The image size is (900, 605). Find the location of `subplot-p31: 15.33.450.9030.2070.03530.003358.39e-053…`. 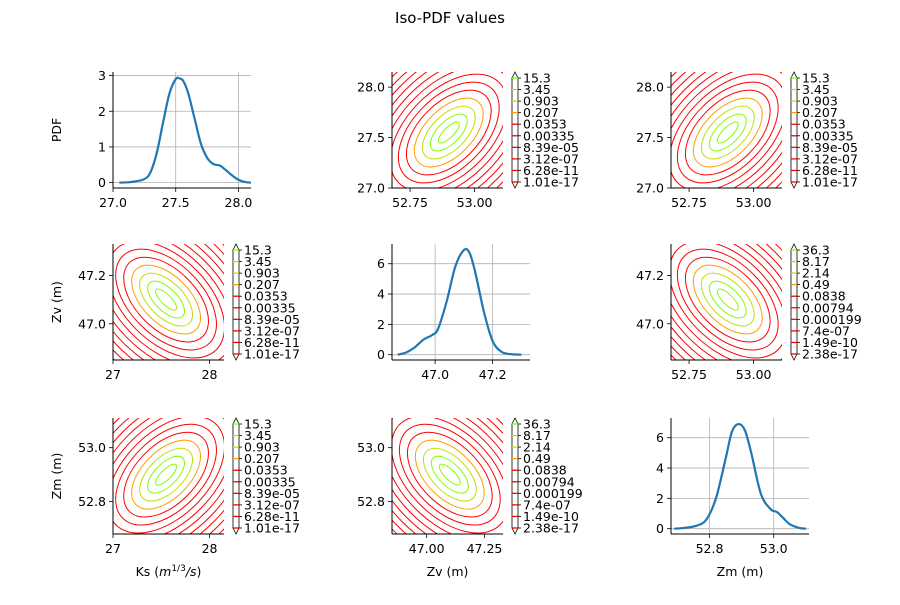

subplot-p31: 15.33.450.9030.2070.03530.003358.39e-053… is located at coordinates (174, 498).